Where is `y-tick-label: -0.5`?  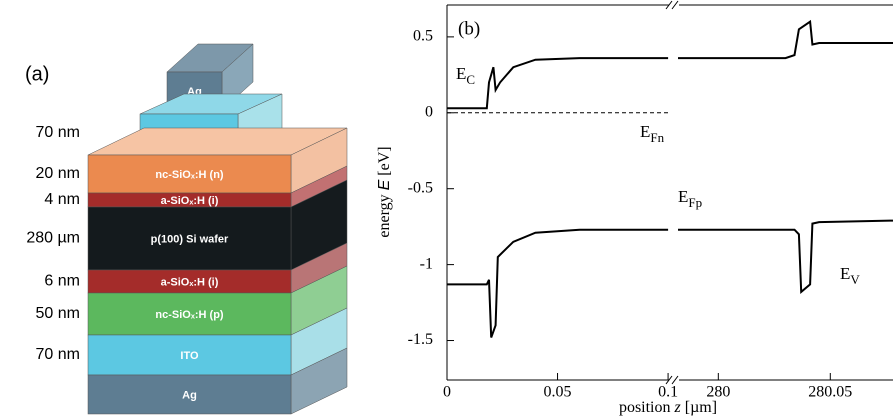 y-tick-label: -0.5 is located at coordinates (420, 187).